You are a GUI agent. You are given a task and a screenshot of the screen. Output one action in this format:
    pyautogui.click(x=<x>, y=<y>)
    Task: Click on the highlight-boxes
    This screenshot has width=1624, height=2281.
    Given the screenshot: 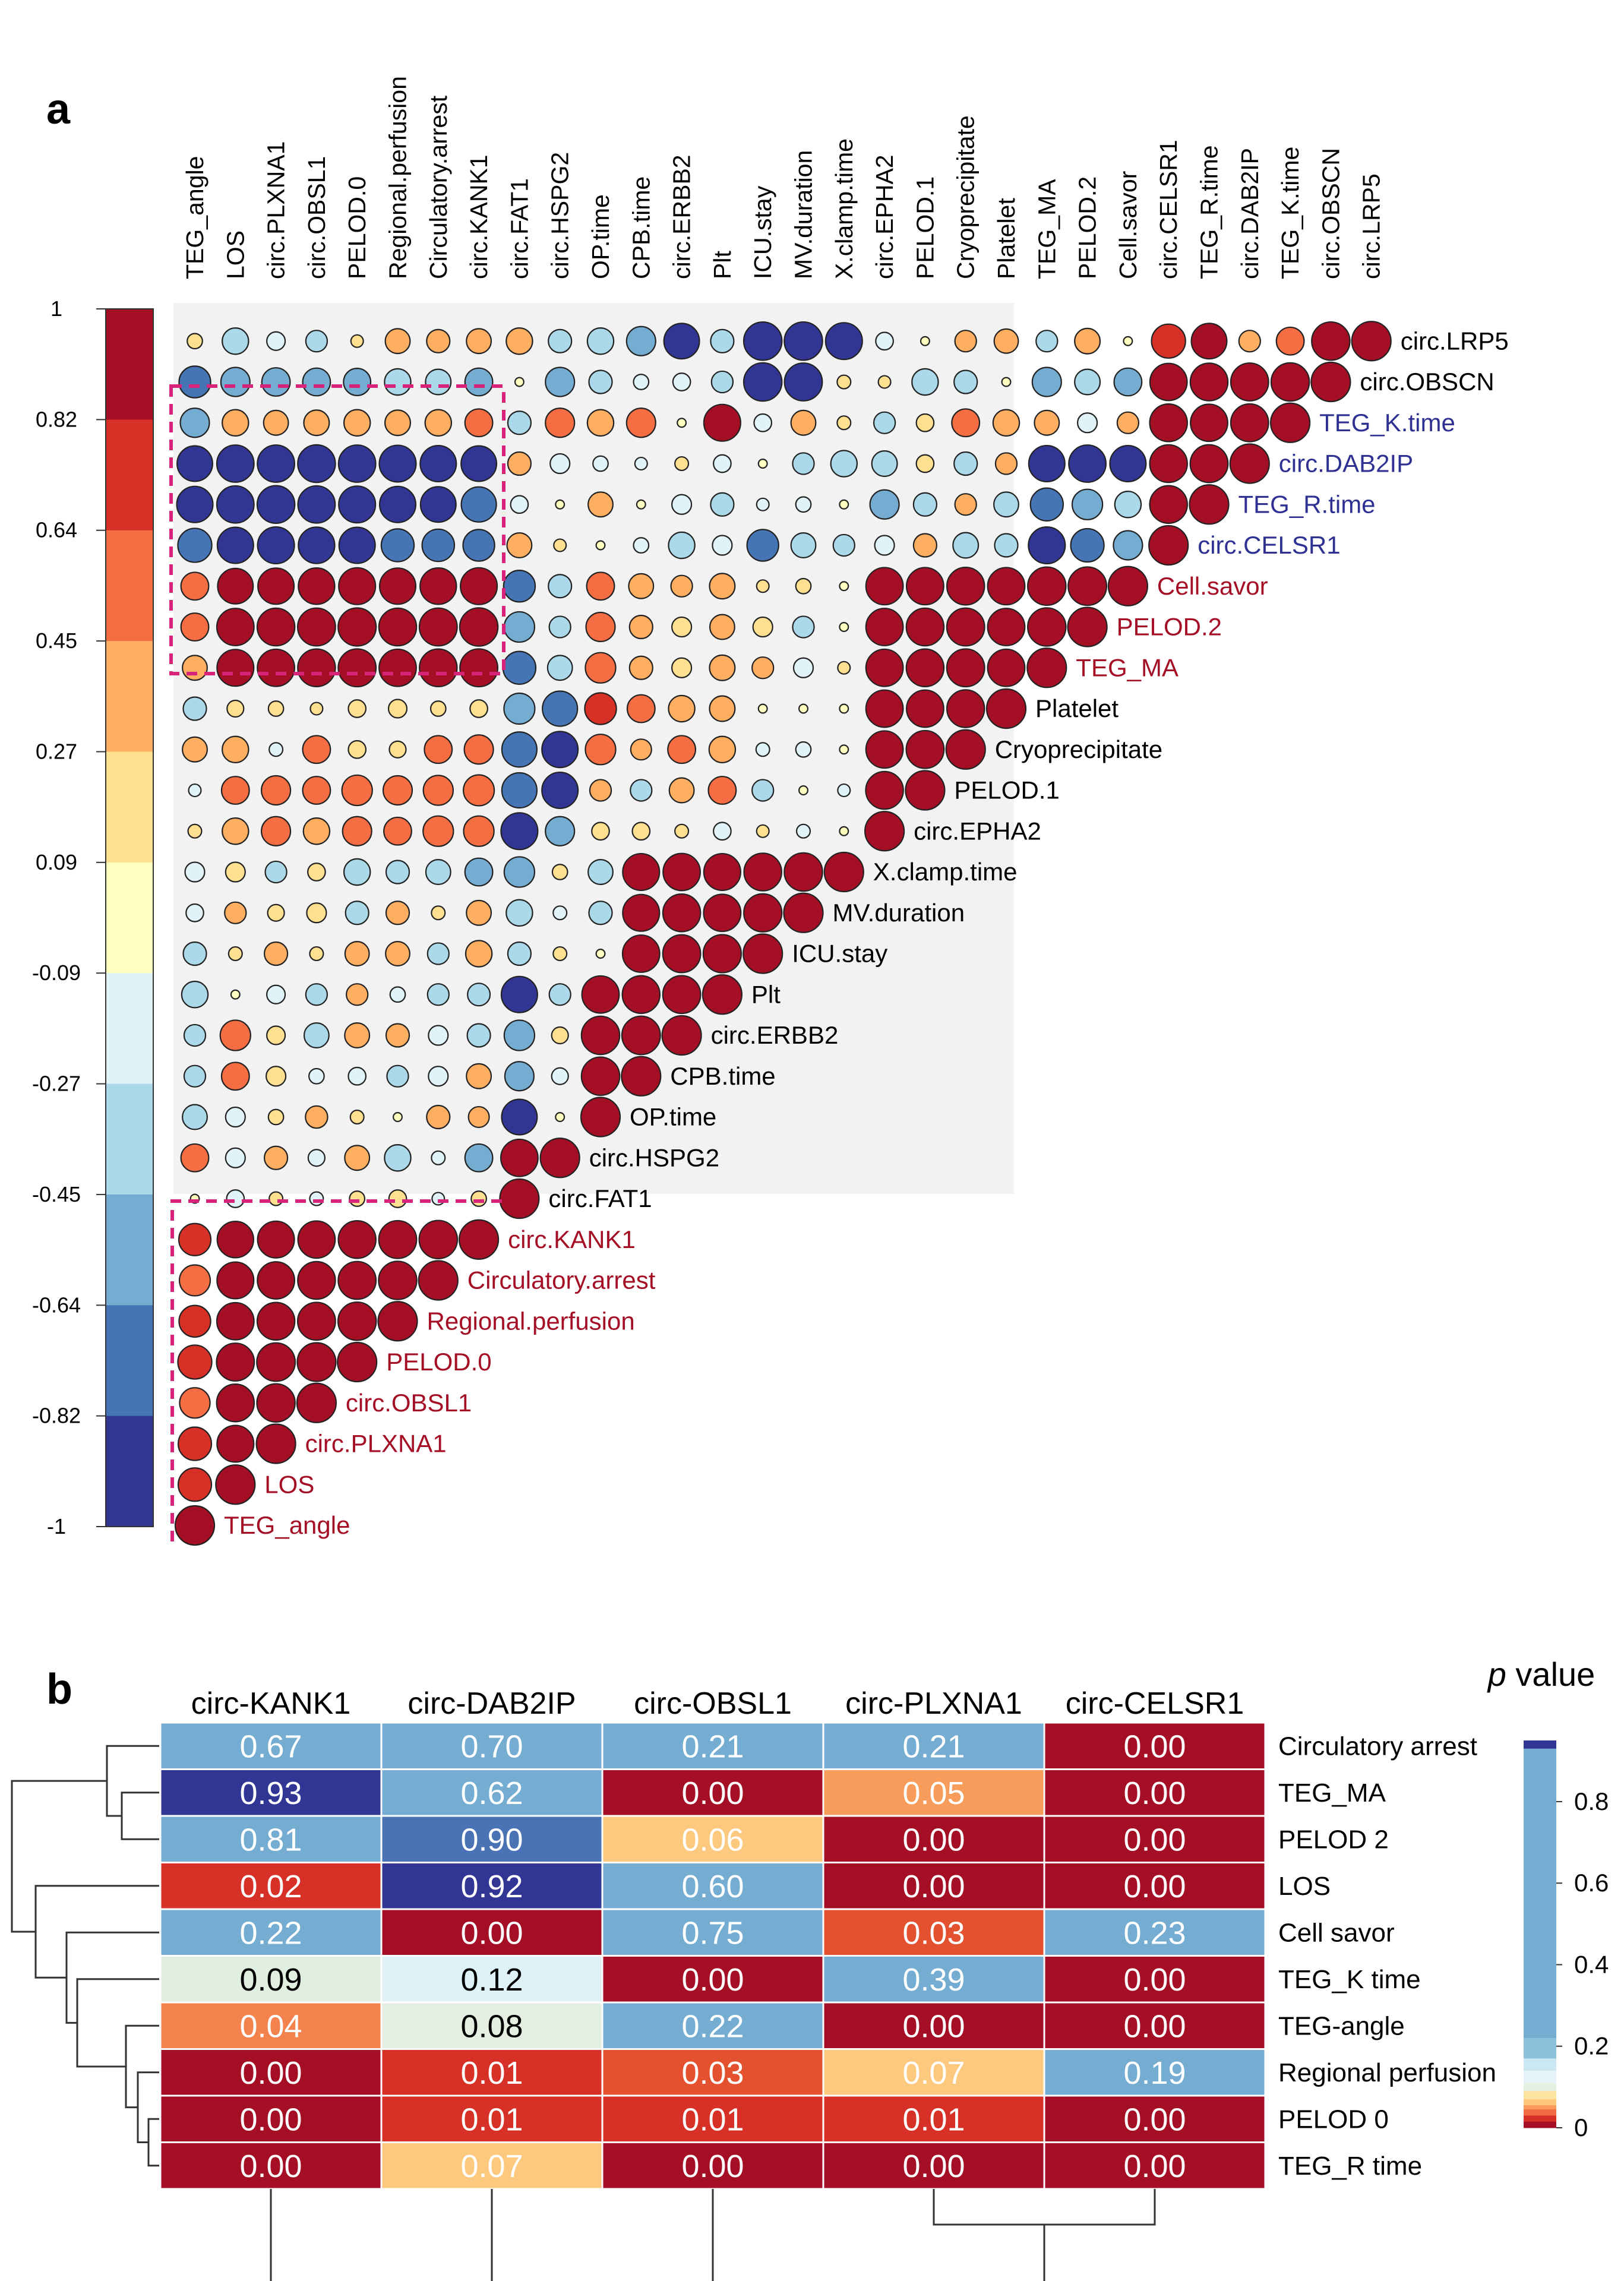 What is the action you would take?
    pyautogui.click(x=337, y=964)
    